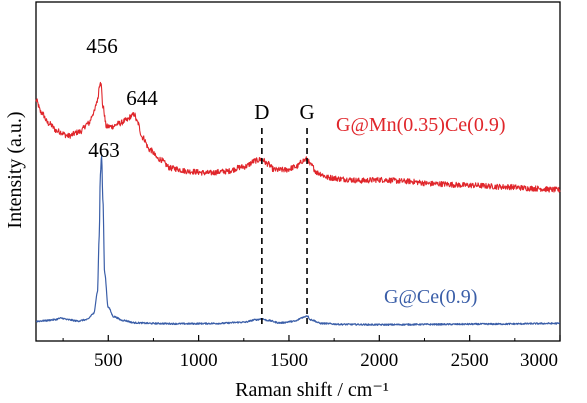 This screenshot has width=587, height=403. I want to click on reference-line-label-g: G, so click(306, 112).